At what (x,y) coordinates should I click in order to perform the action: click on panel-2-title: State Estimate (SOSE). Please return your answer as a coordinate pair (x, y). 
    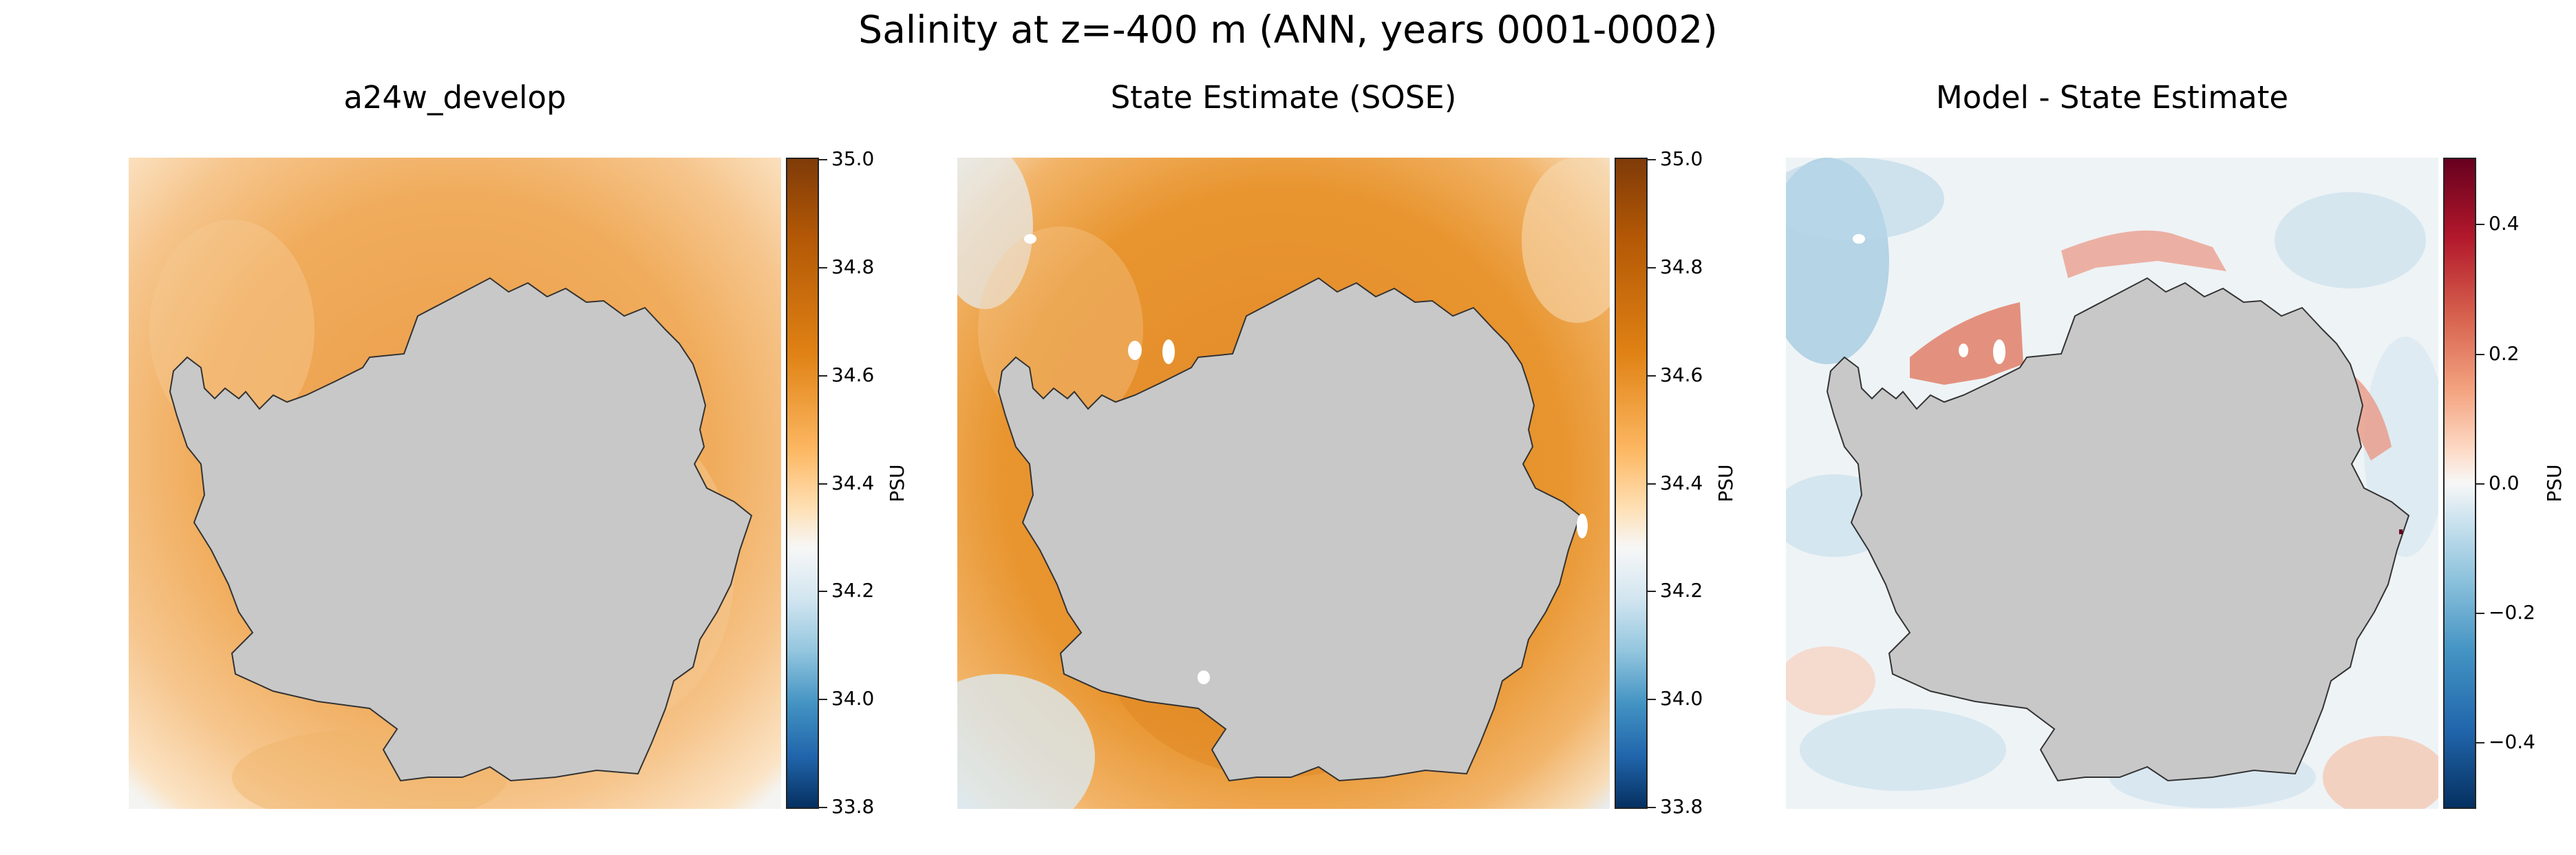
    Looking at the image, I should click on (1283, 97).